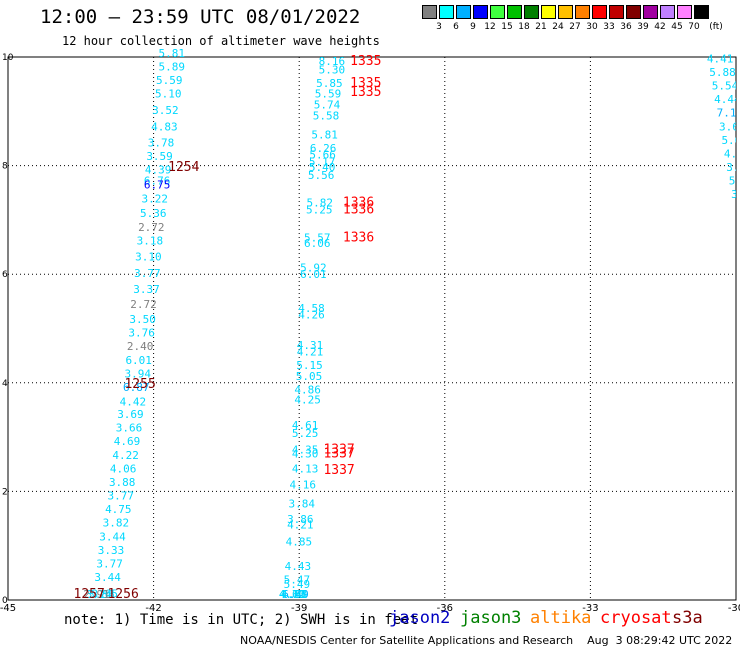 The height and width of the screenshot is (650, 740). Describe the element at coordinates (8, 608) in the screenshot. I see `x-tick-label: -45` at that location.